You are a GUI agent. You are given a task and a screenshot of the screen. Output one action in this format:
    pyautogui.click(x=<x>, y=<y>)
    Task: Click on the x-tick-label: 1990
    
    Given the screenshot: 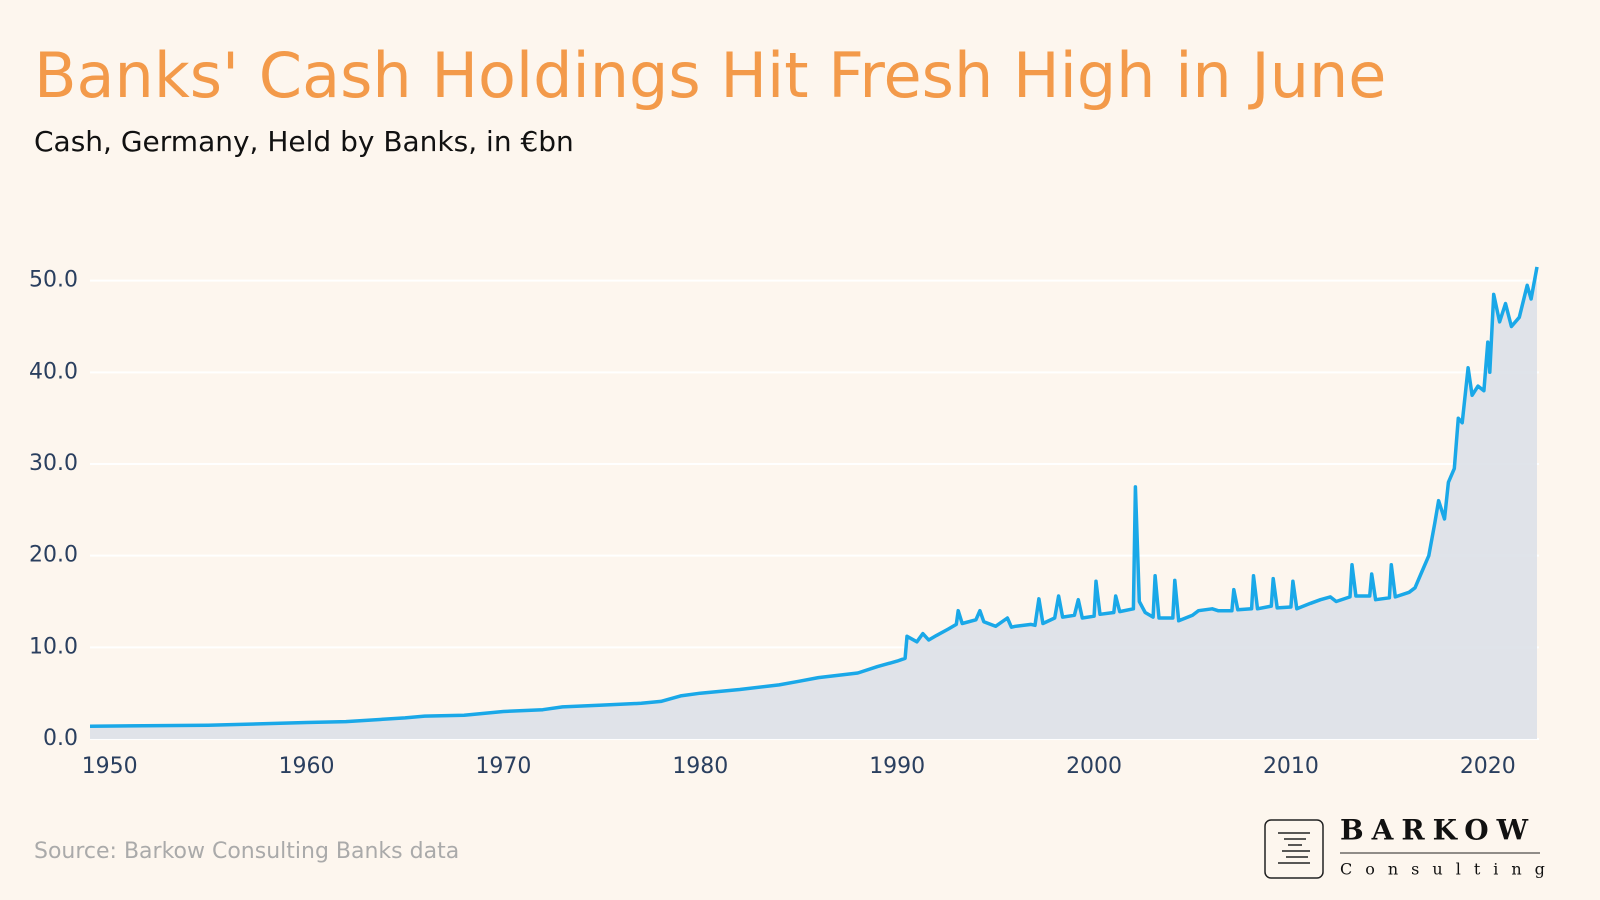 What is the action you would take?
    pyautogui.click(x=897, y=766)
    